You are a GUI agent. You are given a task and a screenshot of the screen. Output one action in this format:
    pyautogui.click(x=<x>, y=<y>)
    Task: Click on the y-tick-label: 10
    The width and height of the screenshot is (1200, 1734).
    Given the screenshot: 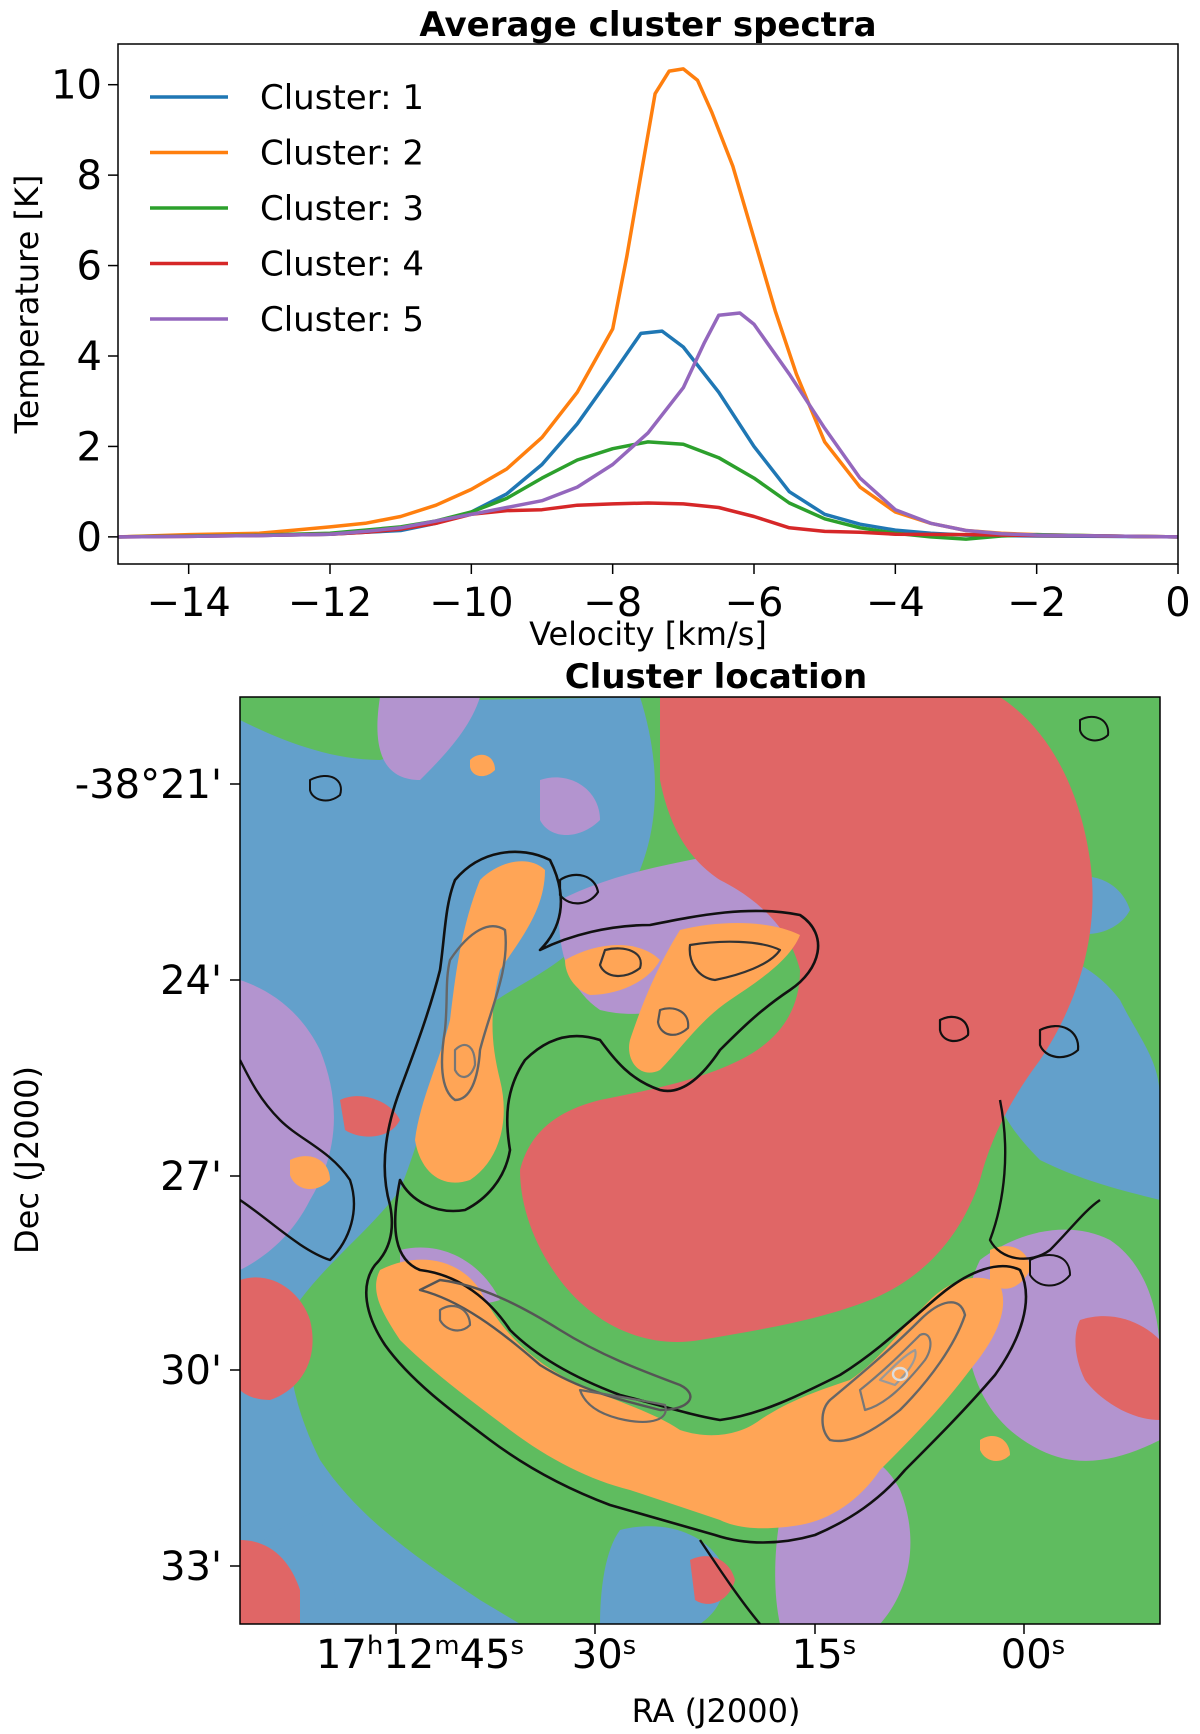 What is the action you would take?
    pyautogui.click(x=76, y=86)
    